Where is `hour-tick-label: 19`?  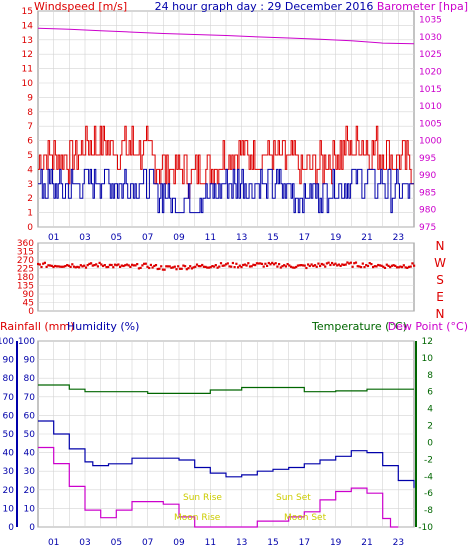 hour-tick-label: 19 is located at coordinates (336, 543).